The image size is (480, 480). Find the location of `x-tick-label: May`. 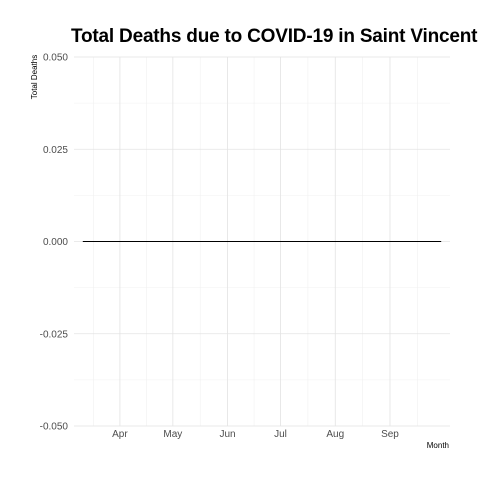

x-tick-label: May is located at coordinates (172, 434).